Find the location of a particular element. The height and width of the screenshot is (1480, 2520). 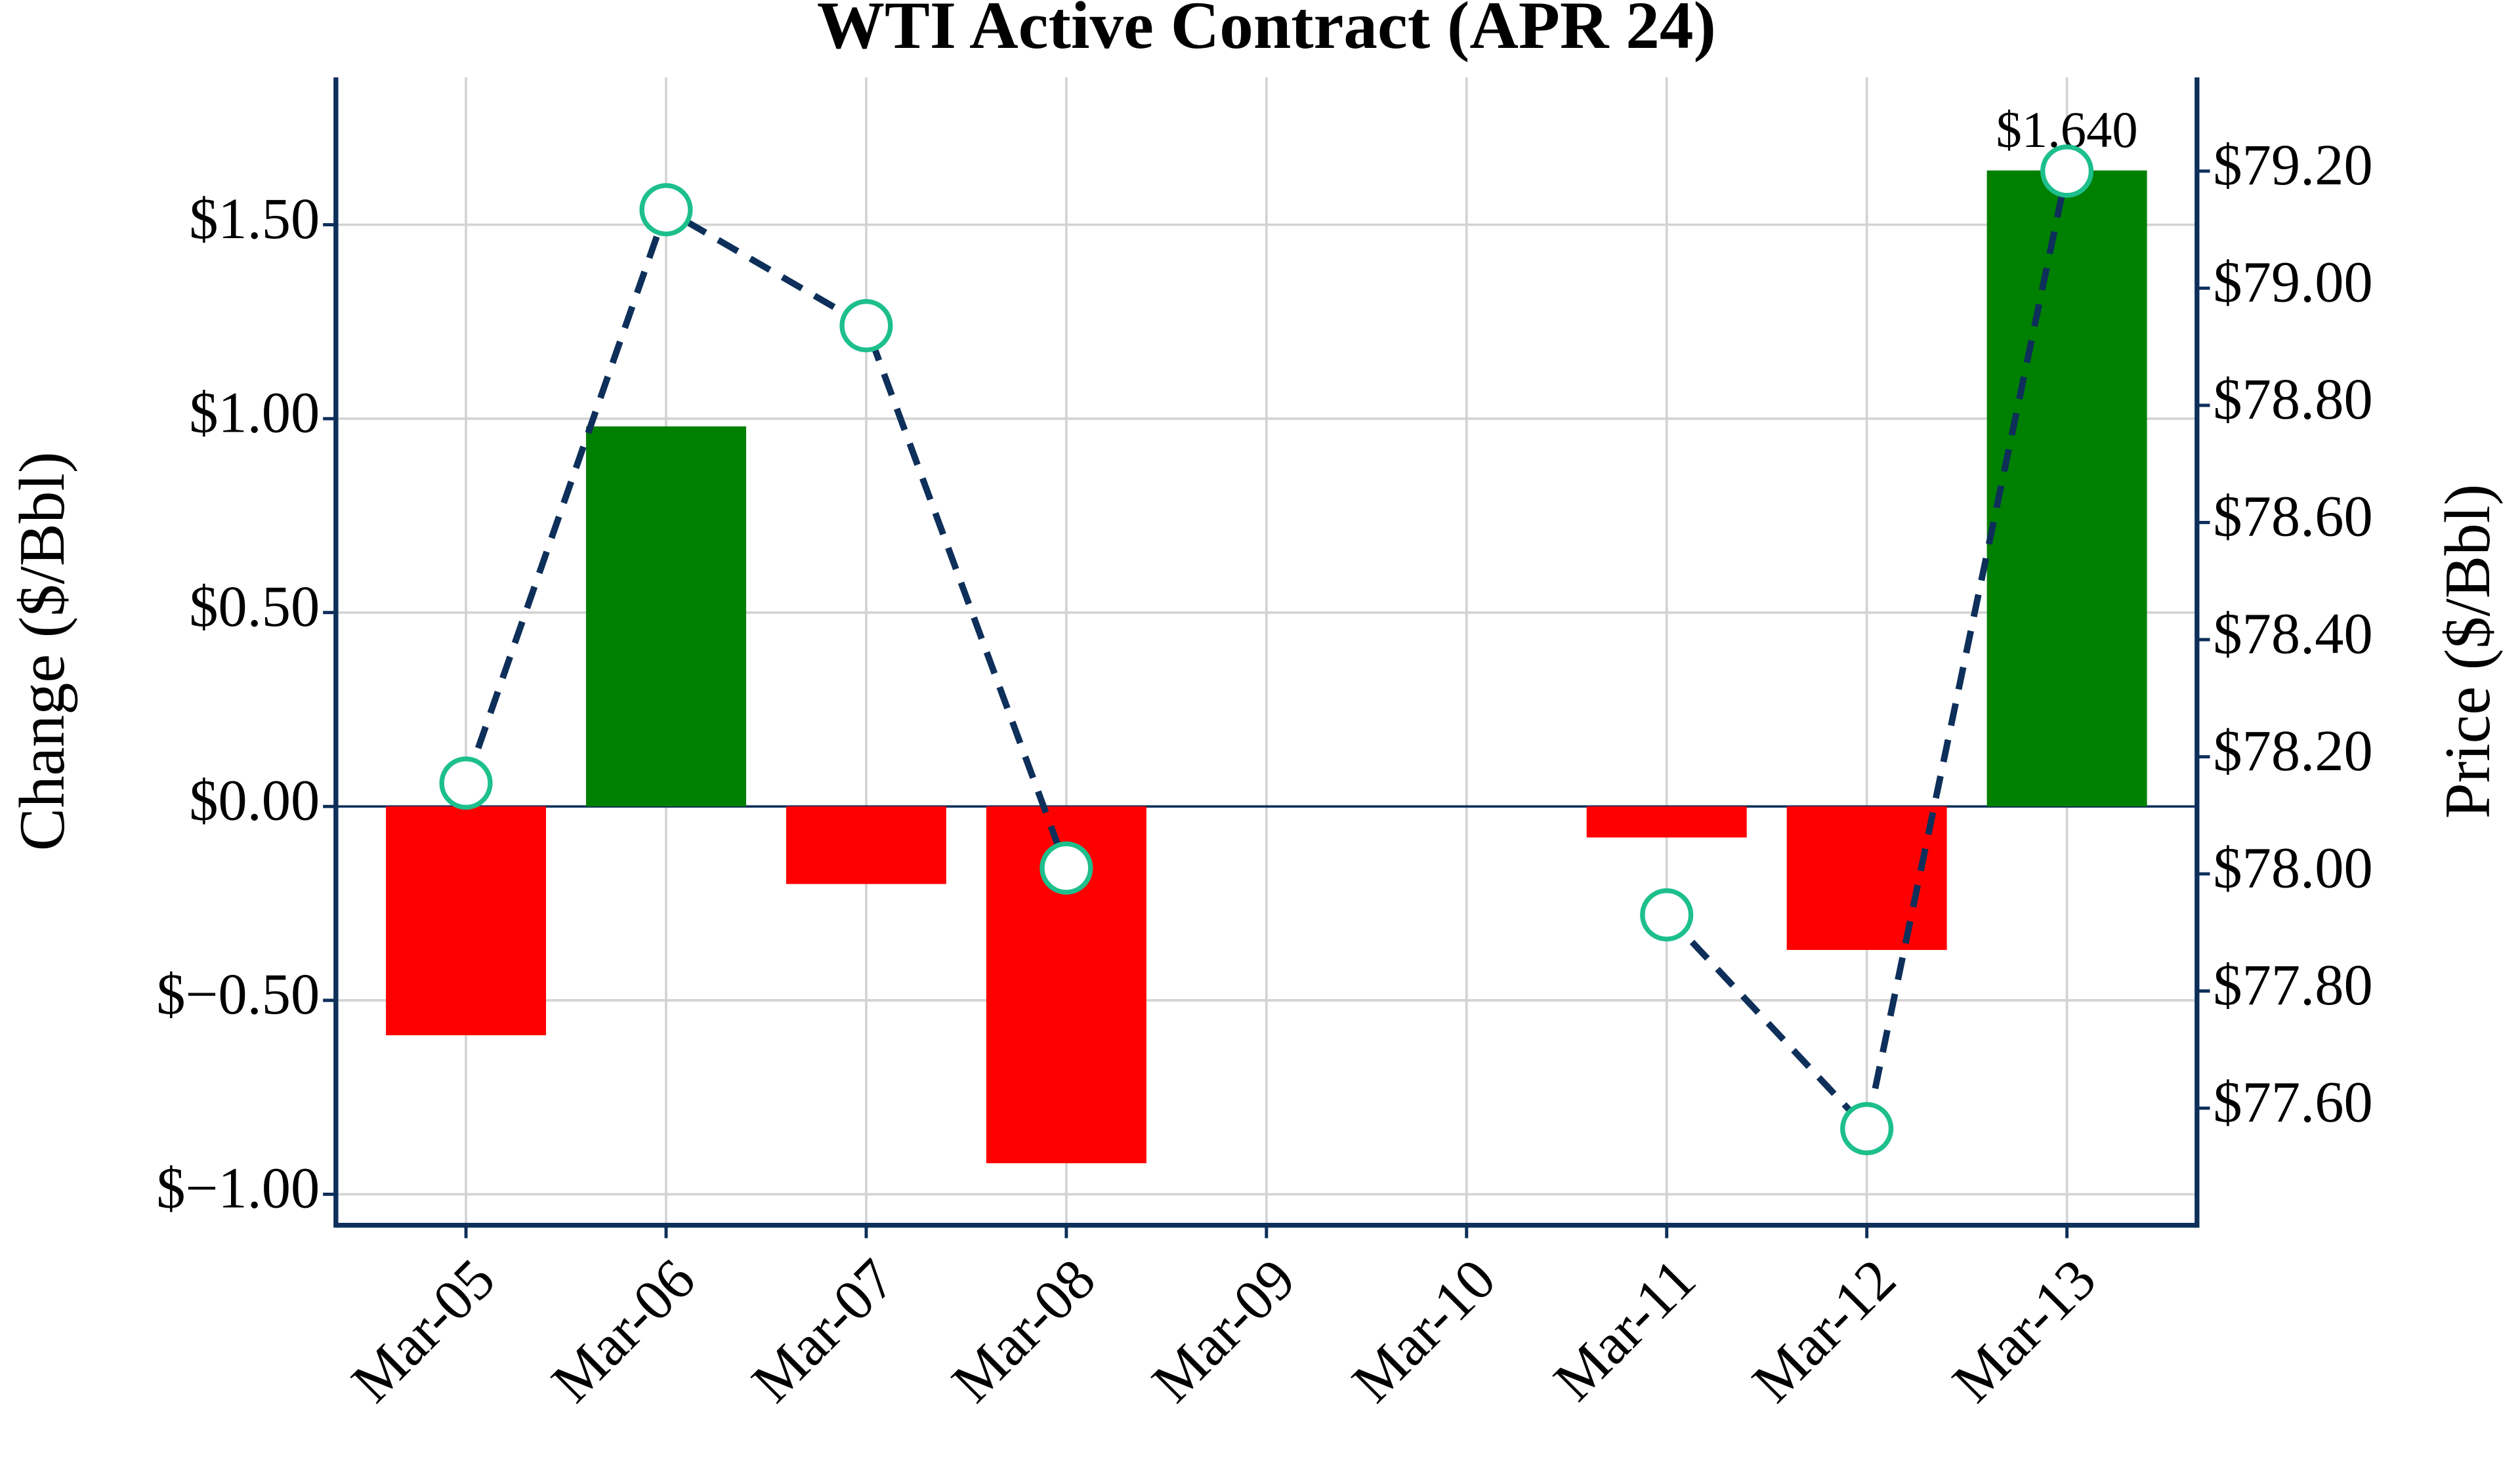

y-tick-label: $1.50 is located at coordinates (254, 219).